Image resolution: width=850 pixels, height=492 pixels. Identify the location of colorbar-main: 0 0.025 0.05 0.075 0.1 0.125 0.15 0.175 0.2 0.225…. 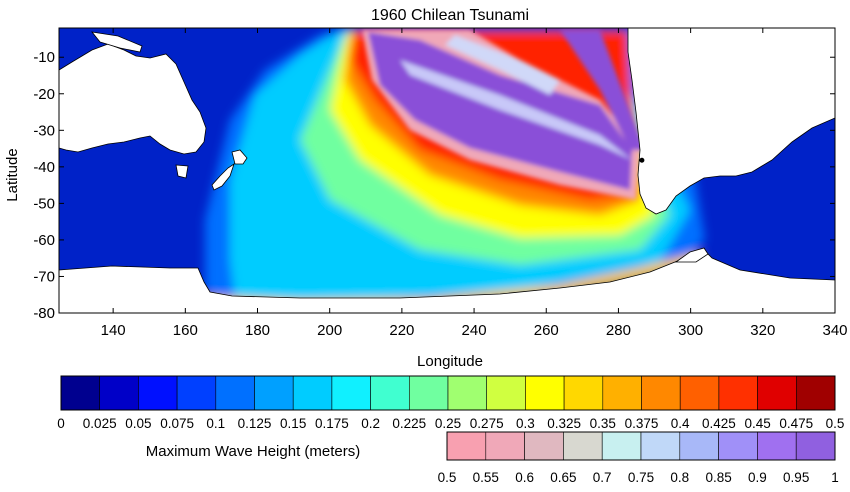
(451, 403).